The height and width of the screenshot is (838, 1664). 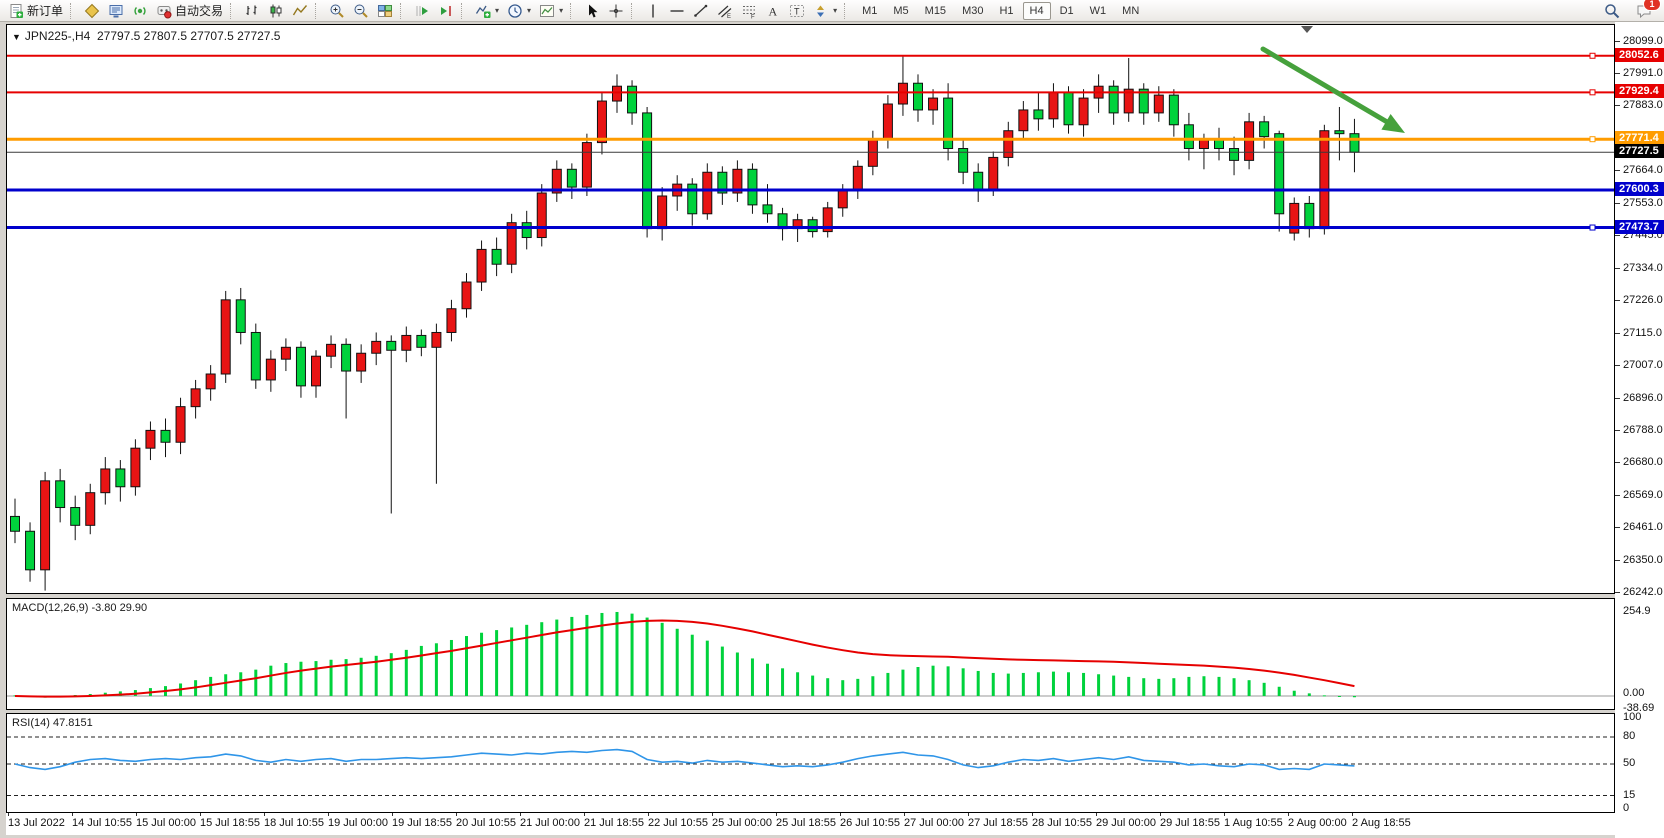 What do you see at coordinates (361, 11) in the screenshot?
I see `zoom-out-button` at bounding box center [361, 11].